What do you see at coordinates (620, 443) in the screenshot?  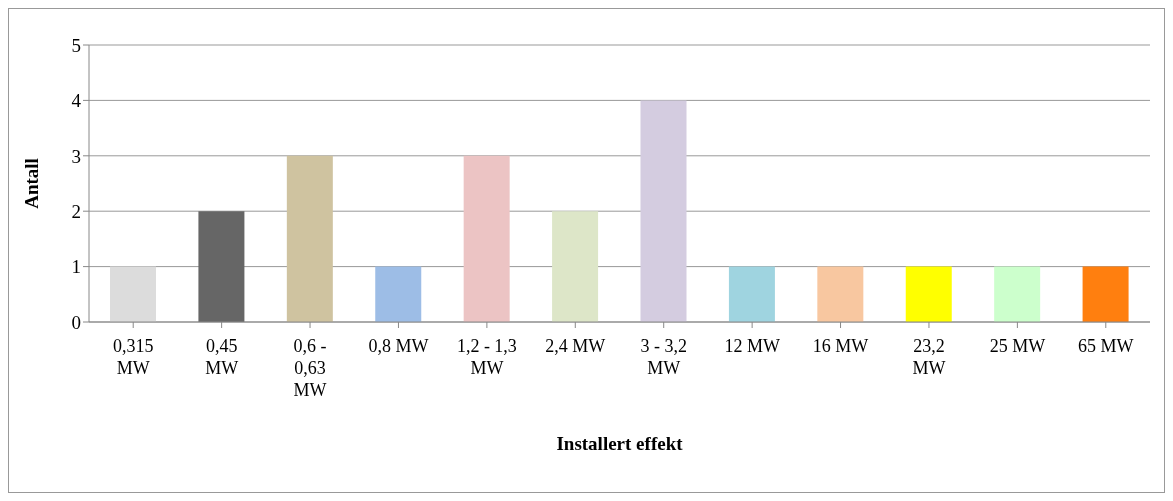 I see `x-axis-title: Installert effekt` at bounding box center [620, 443].